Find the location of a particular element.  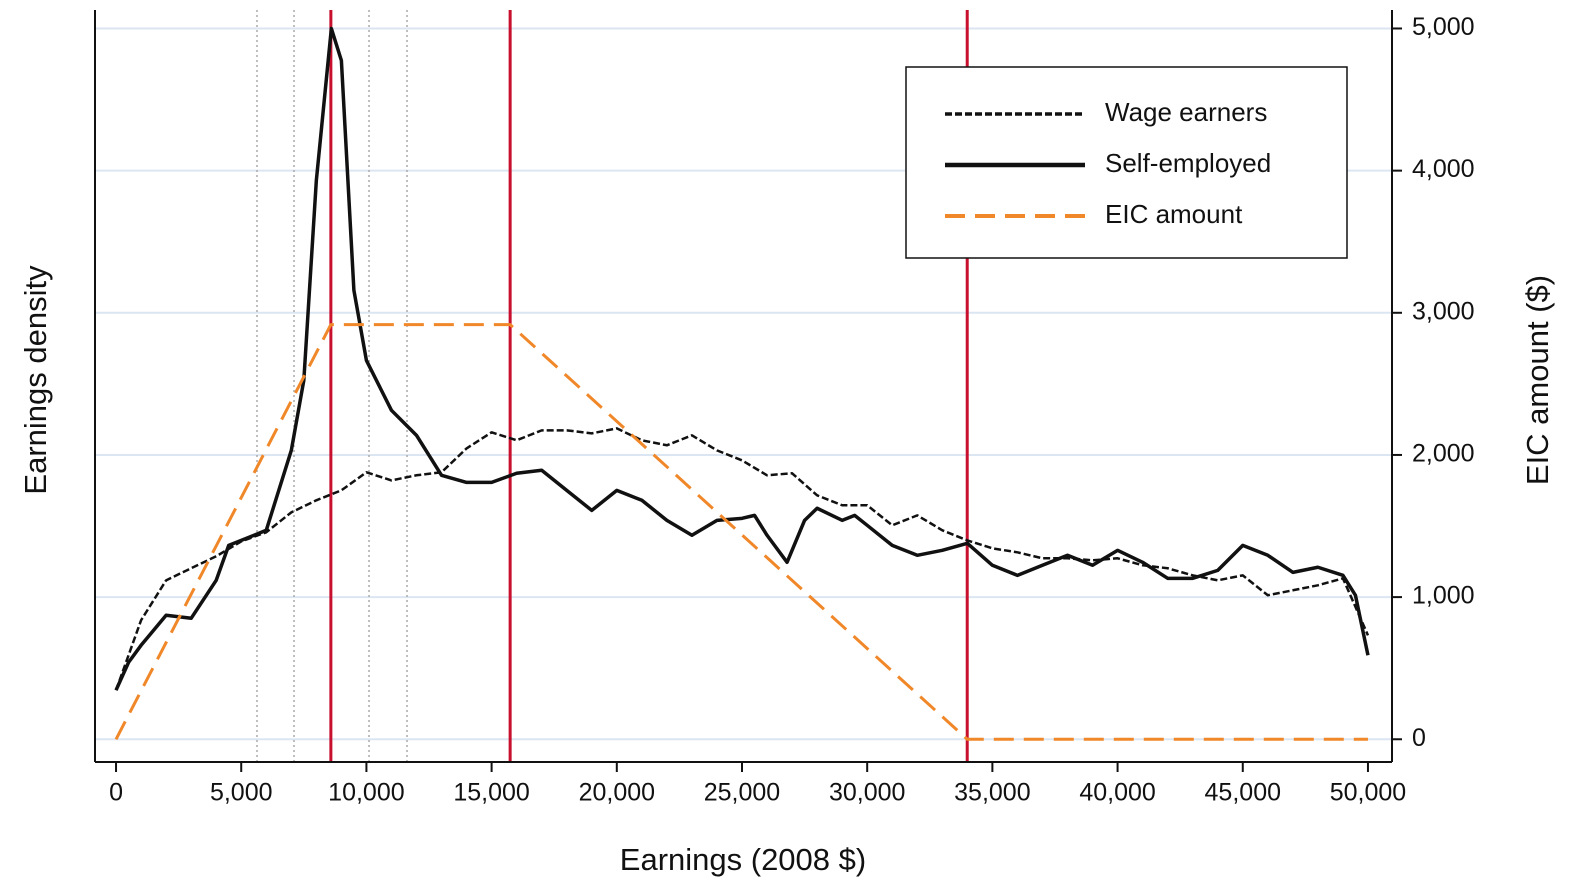

x-tick-label: 35,000 is located at coordinates (992, 793).